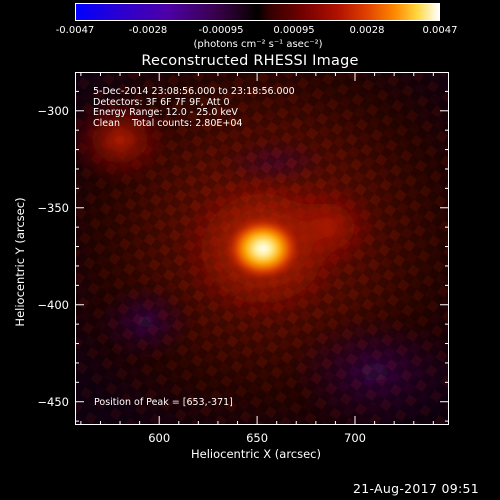 This screenshot has height=500, width=500. Describe the element at coordinates (161, 102) in the screenshot. I see `detectors-text: Detectors: 3F 6F 7F 9F, Att 0` at that location.